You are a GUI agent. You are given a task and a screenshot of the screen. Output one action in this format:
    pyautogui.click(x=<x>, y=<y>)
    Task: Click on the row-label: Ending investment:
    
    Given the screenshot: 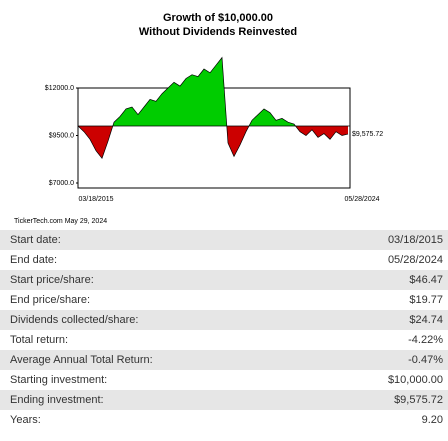 What is the action you would take?
    pyautogui.click(x=57, y=400)
    